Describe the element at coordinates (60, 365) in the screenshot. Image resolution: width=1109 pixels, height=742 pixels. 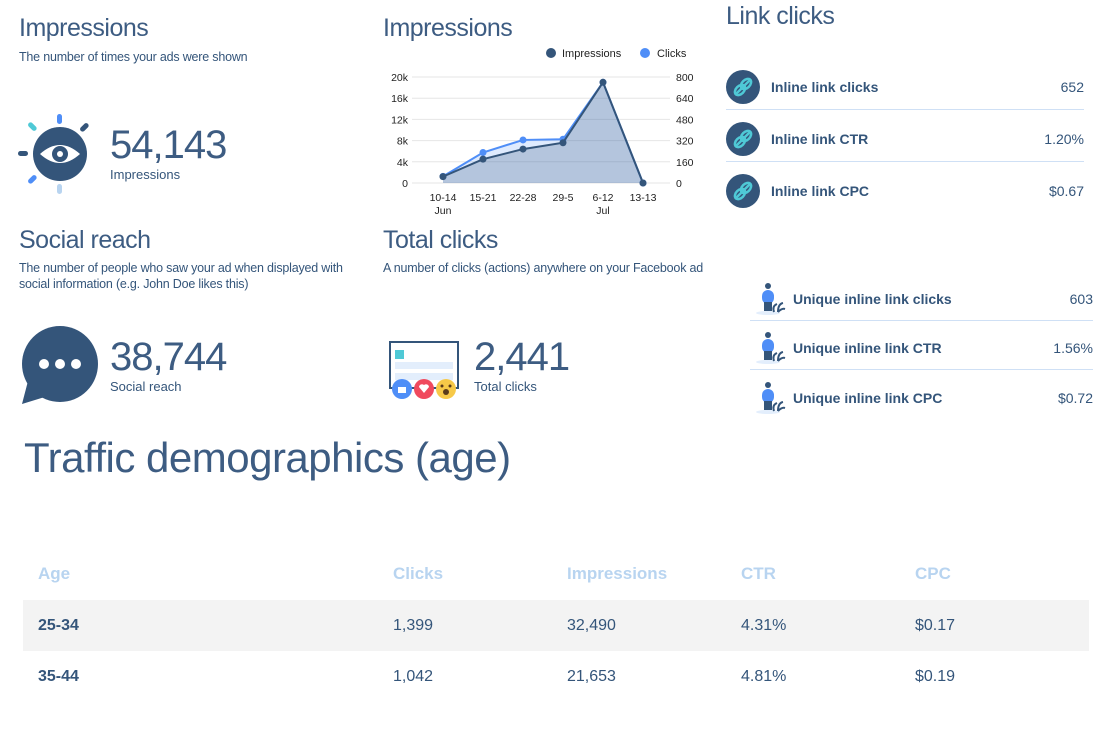
I see `speech-bubble-icon` at that location.